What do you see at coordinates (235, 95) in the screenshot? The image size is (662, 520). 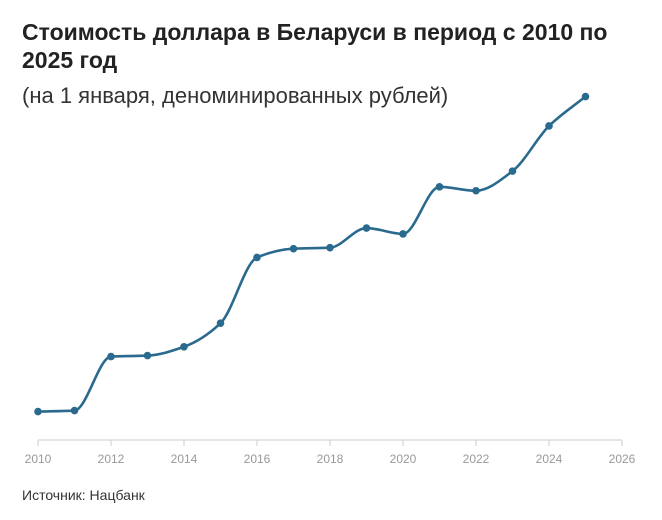 I see `chart-subtitle: (на 1 января, деноминированных рублей)` at bounding box center [235, 95].